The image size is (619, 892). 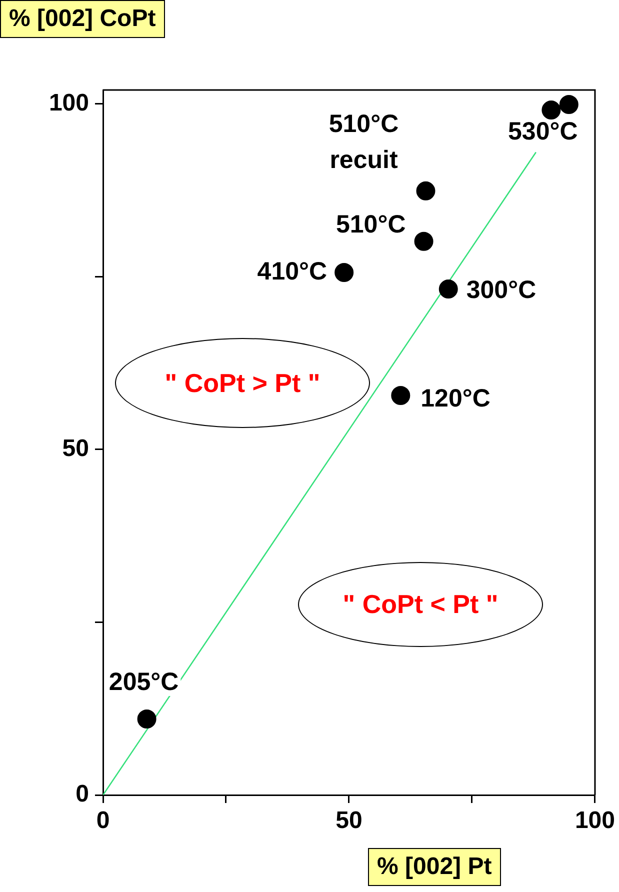 What do you see at coordinates (242, 383) in the screenshot?
I see `annotation: " CoPt > Pt "` at bounding box center [242, 383].